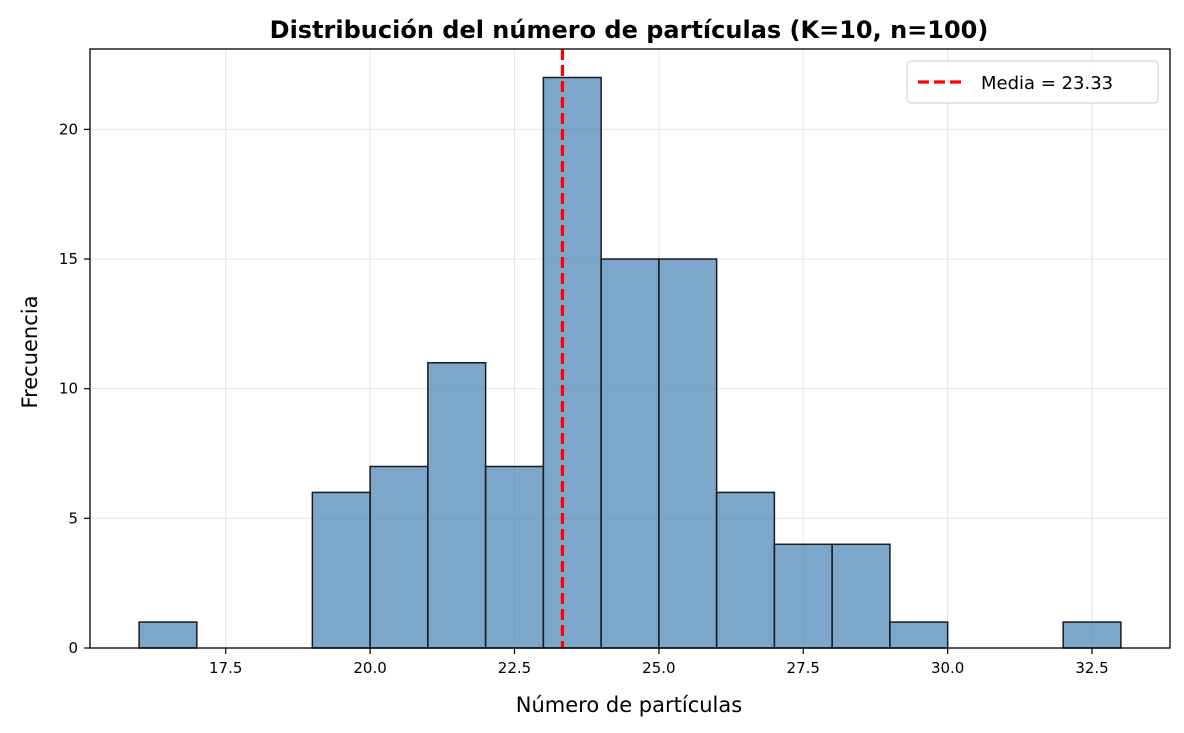 The image size is (1184, 733). Describe the element at coordinates (629, 705) in the screenshot. I see `x-axis-label: Número de partículas` at that location.